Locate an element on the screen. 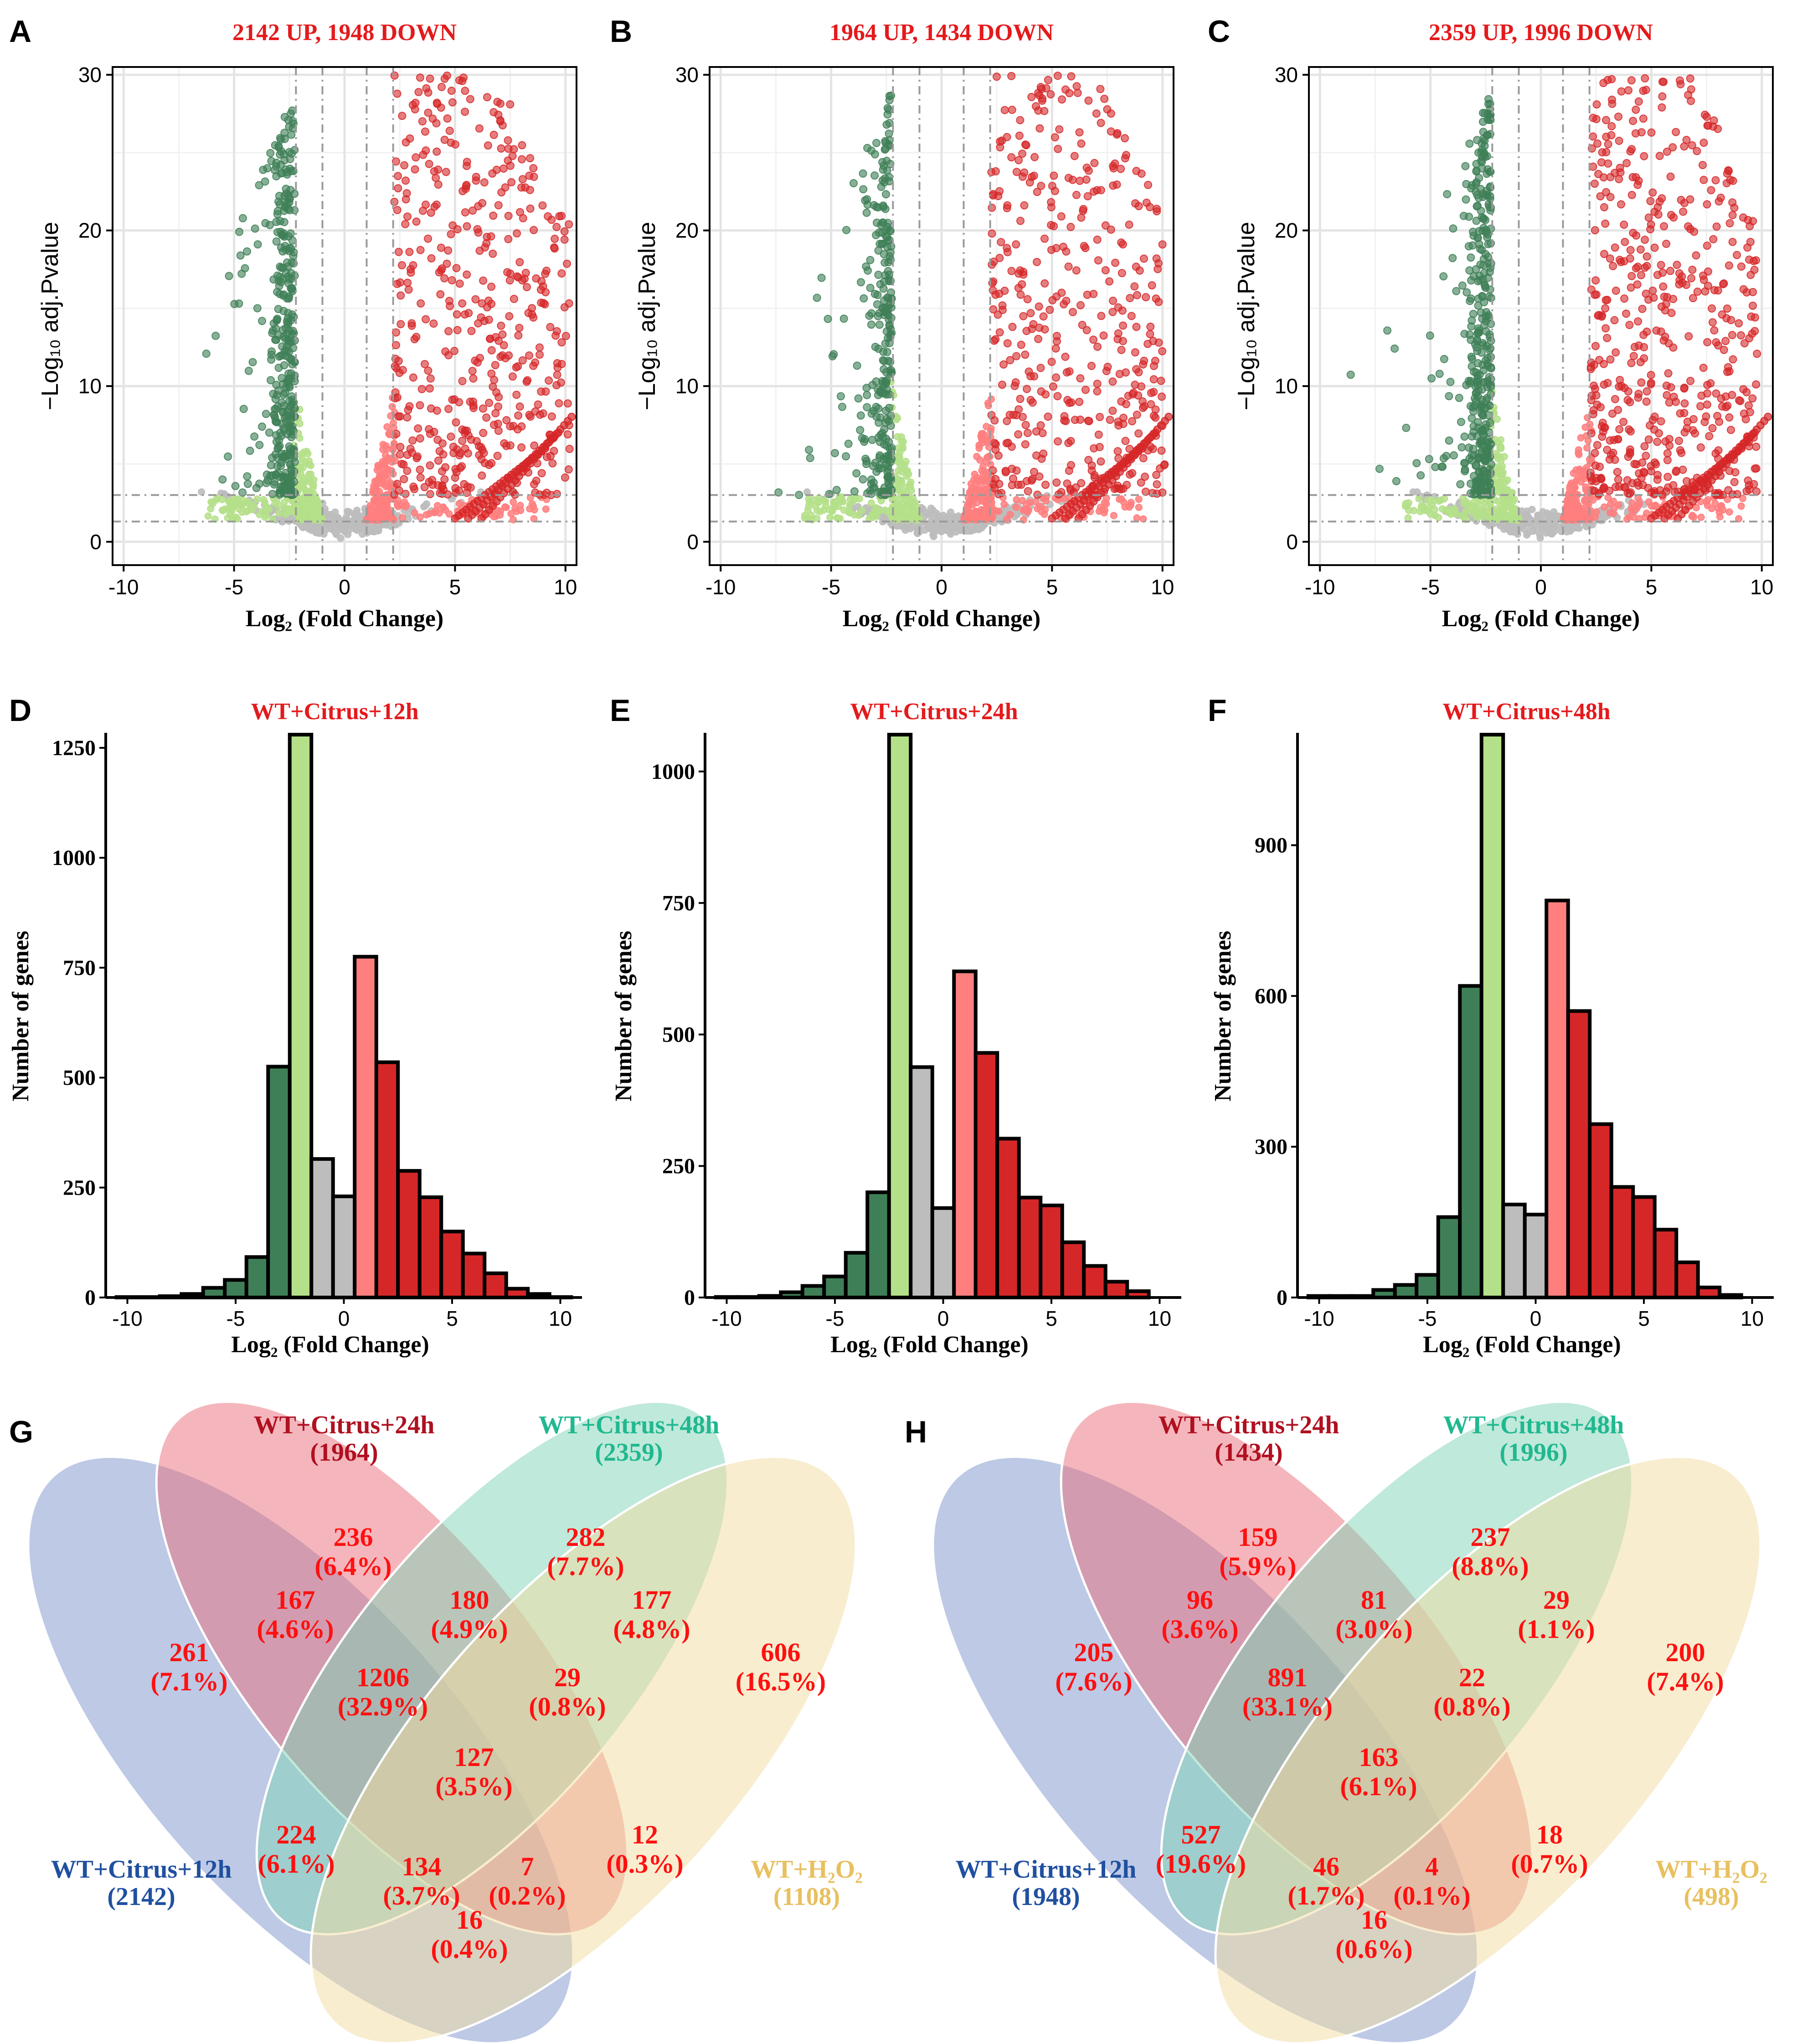  panel-title: 1964 UP, 1434 DOWN is located at coordinates (942, 33).